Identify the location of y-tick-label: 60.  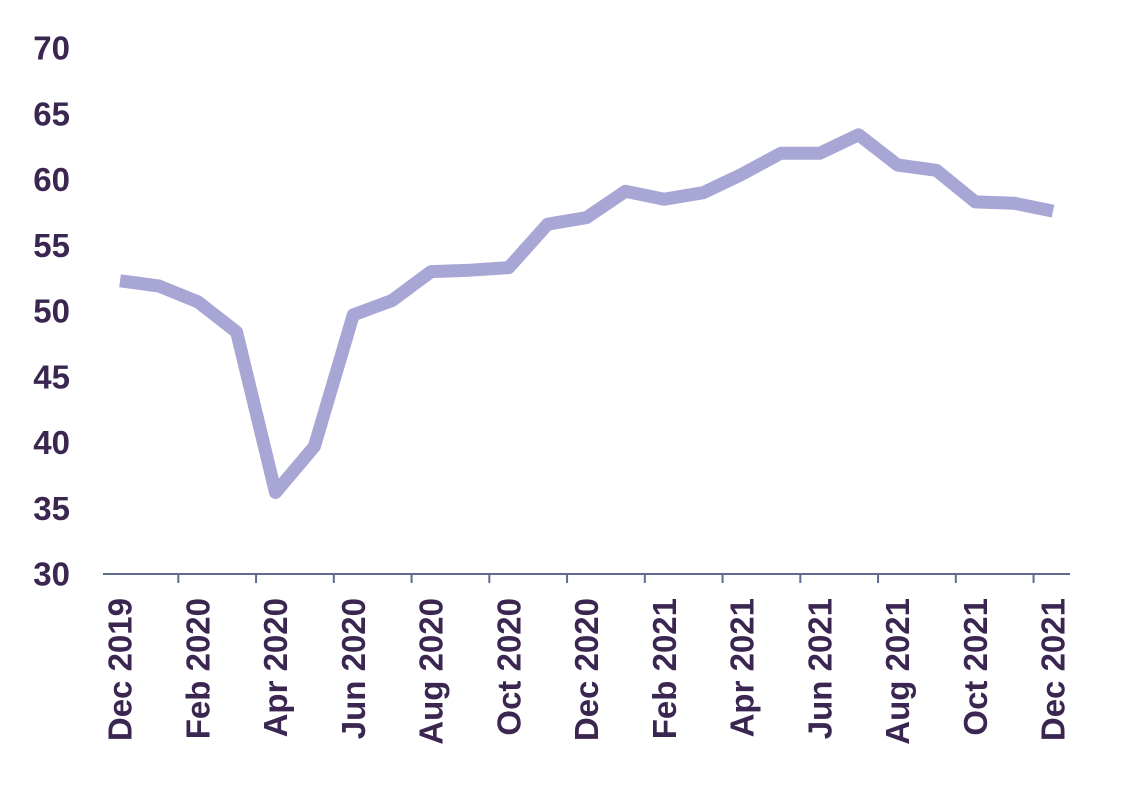
(51, 179).